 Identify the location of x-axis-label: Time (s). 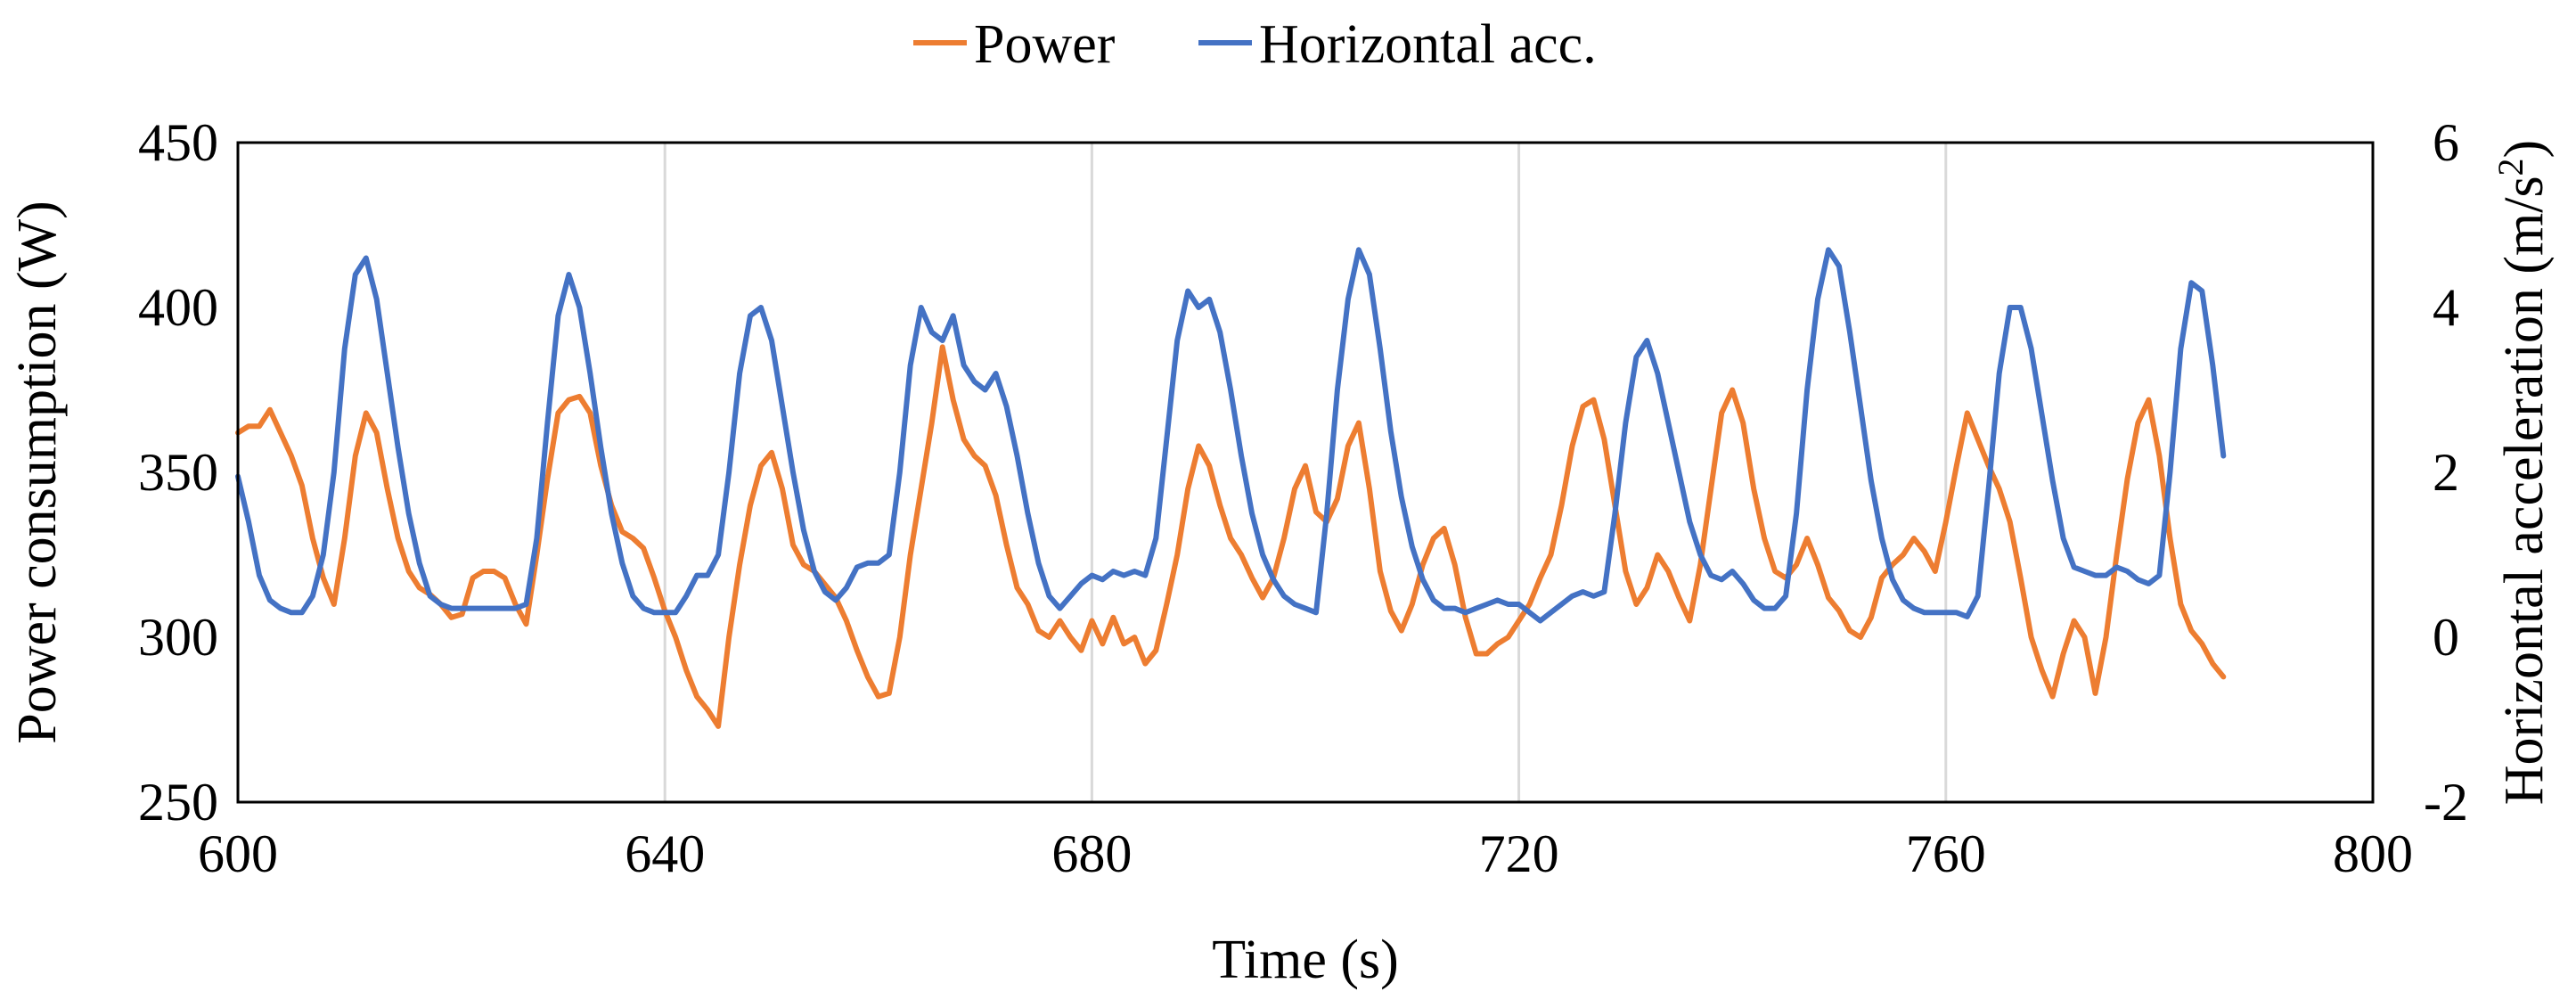
(1305, 960).